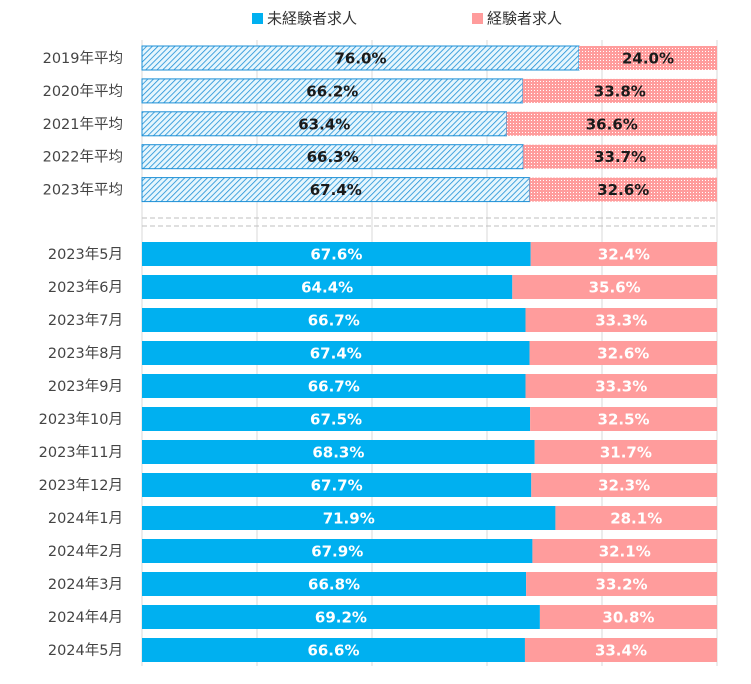 The image size is (751, 684). What do you see at coordinates (85, 617) in the screenshot?
I see `category-label: 2024年4月` at bounding box center [85, 617].